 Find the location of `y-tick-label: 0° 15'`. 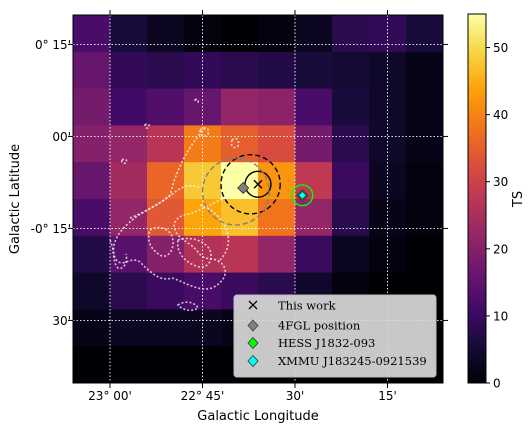

y-tick-label: 0° 15' is located at coordinates (53, 45).